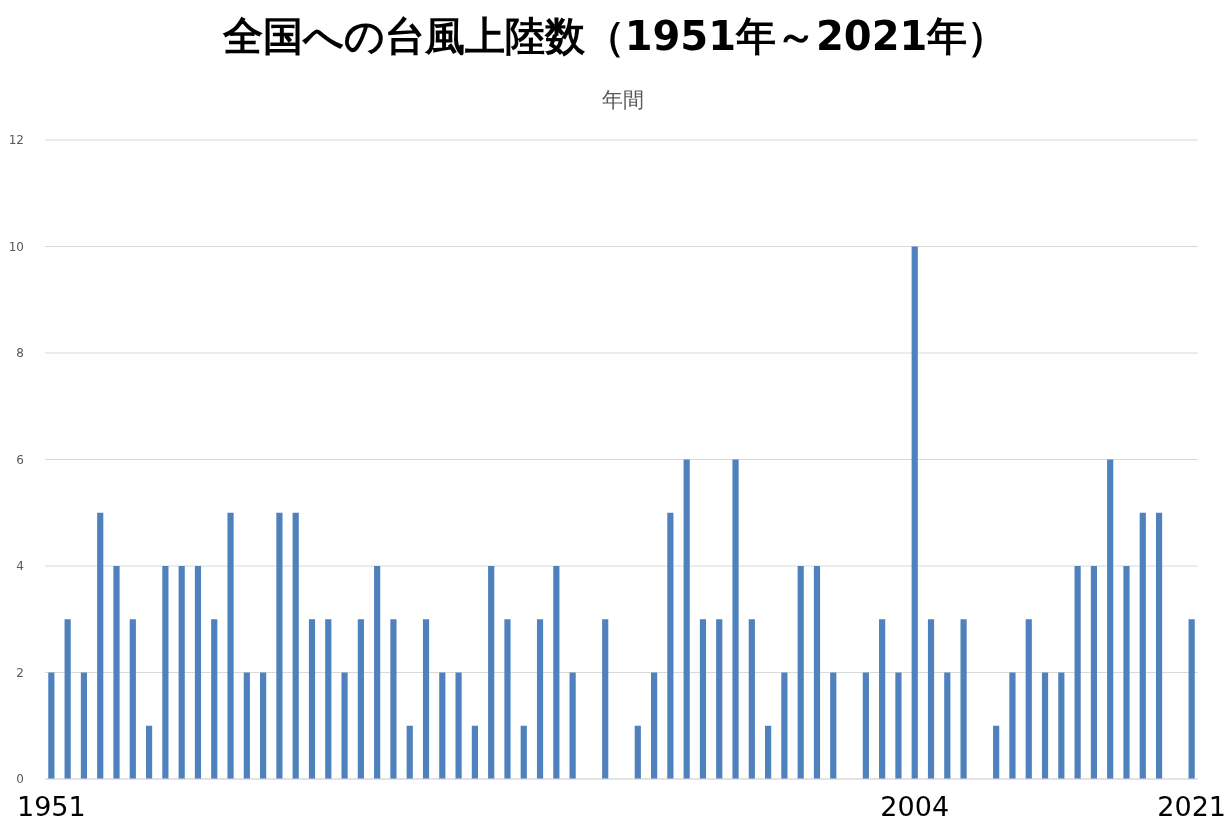 This screenshot has height=828, width=1230. What do you see at coordinates (20, 566) in the screenshot?
I see `y-tick-label: 4` at bounding box center [20, 566].